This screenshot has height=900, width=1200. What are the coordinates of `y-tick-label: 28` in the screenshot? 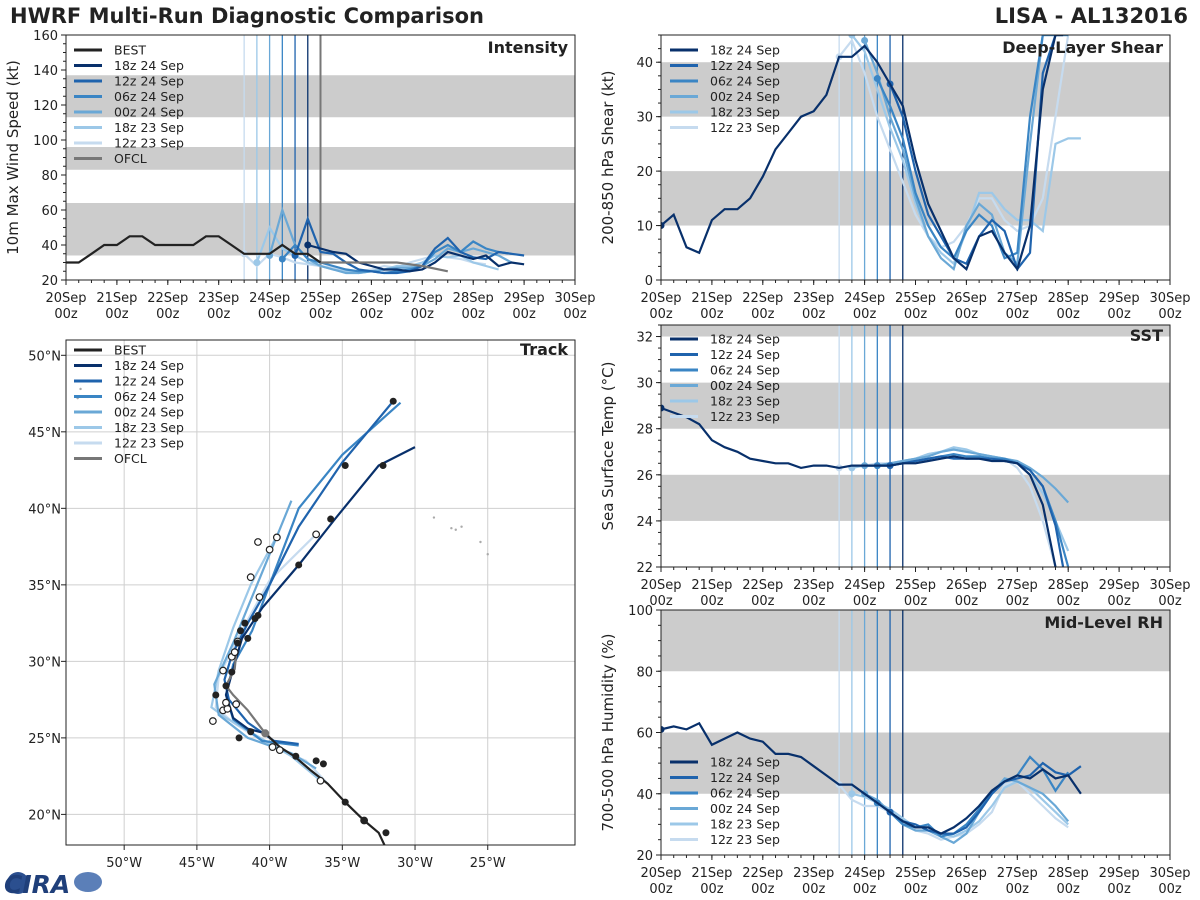 It's located at (644, 430).